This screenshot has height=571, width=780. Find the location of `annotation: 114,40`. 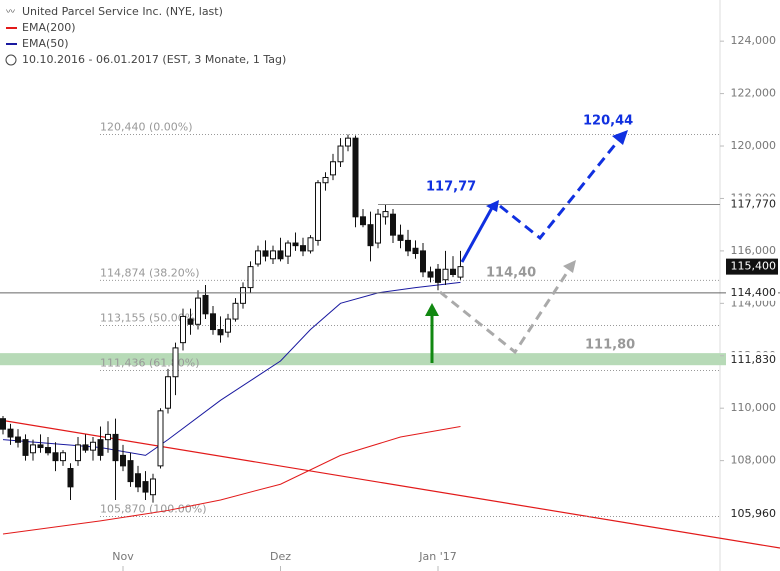

annotation: 114,40 is located at coordinates (511, 273).